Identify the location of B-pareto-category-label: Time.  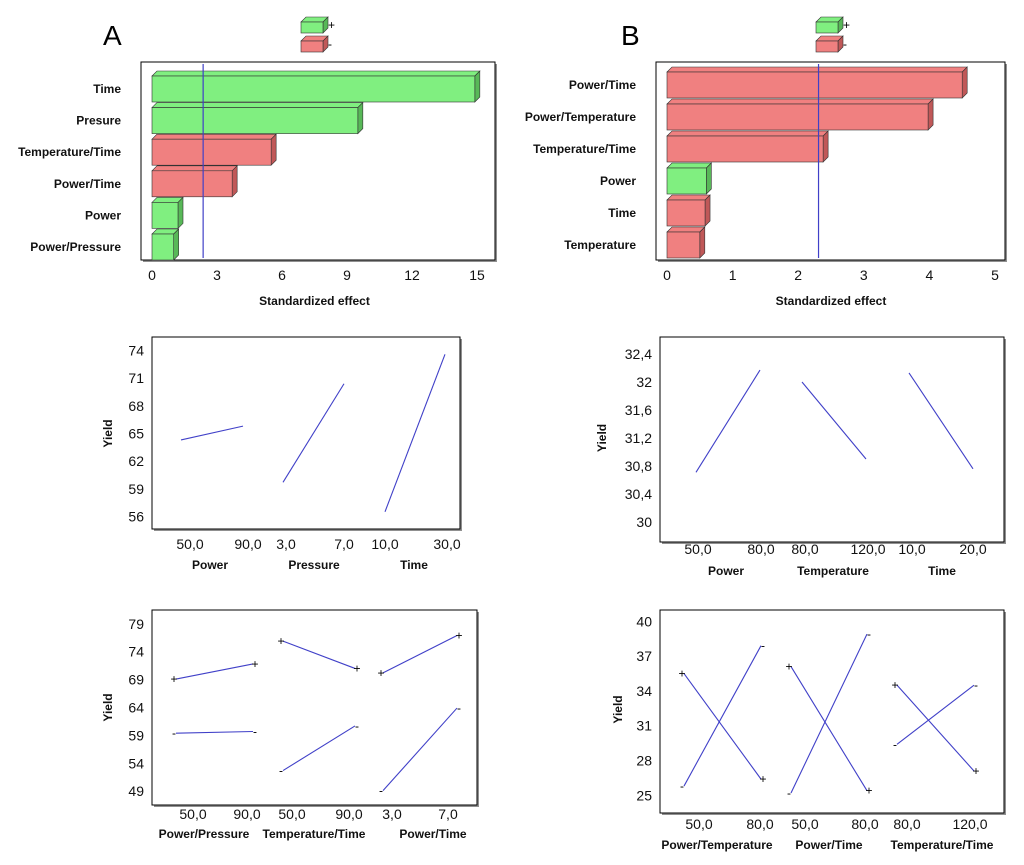
(622, 213).